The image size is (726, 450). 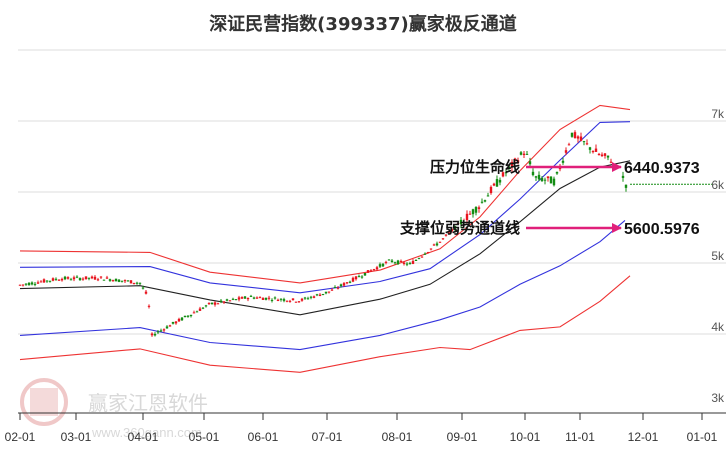 I want to click on annotation-value: 5600.5976, so click(x=662, y=229).